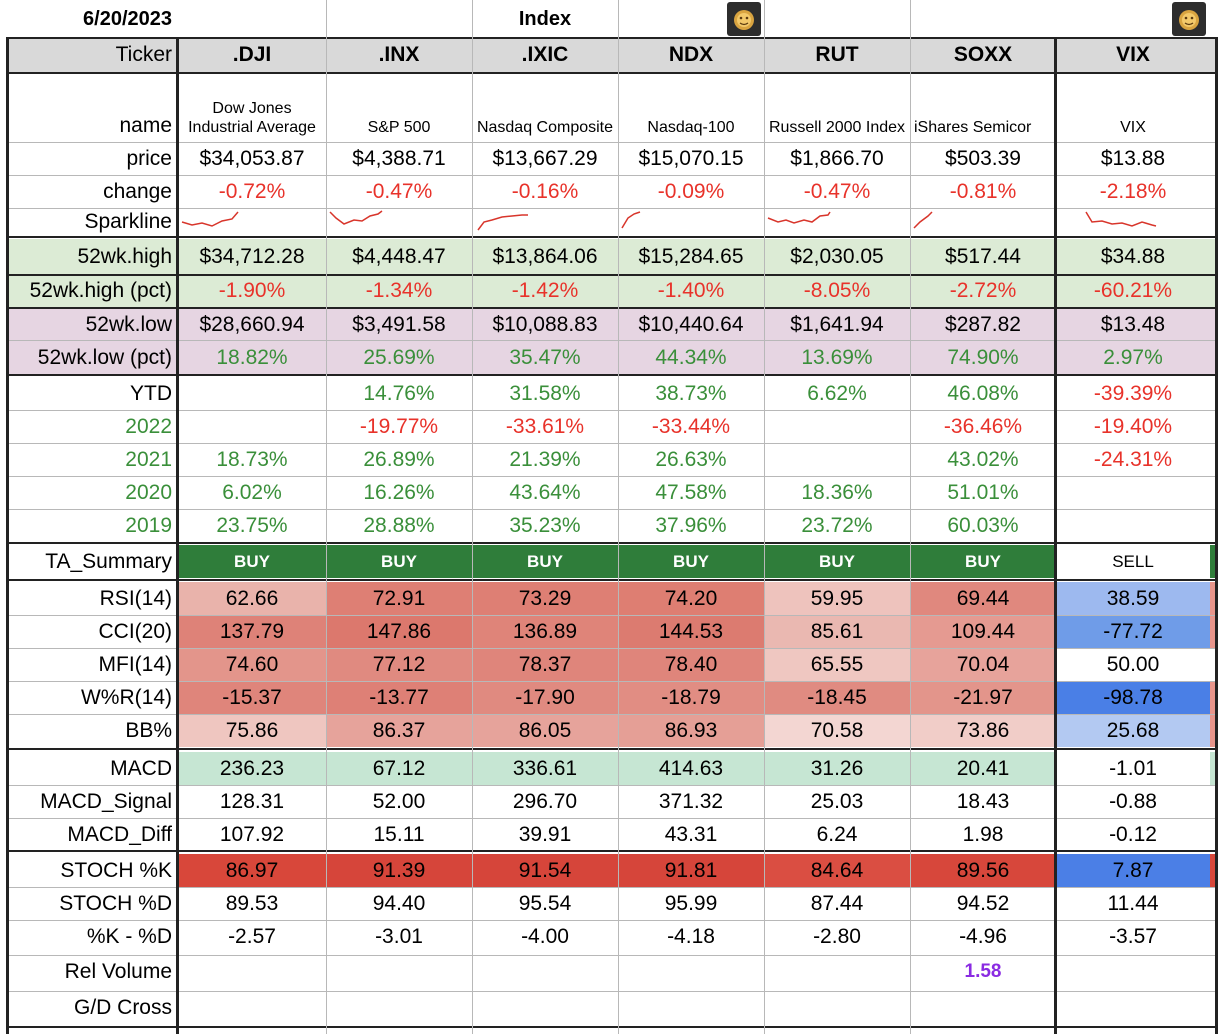 This screenshot has width=1218, height=1034. What do you see at coordinates (691, 191) in the screenshot?
I see `change-cell: -0.09%` at bounding box center [691, 191].